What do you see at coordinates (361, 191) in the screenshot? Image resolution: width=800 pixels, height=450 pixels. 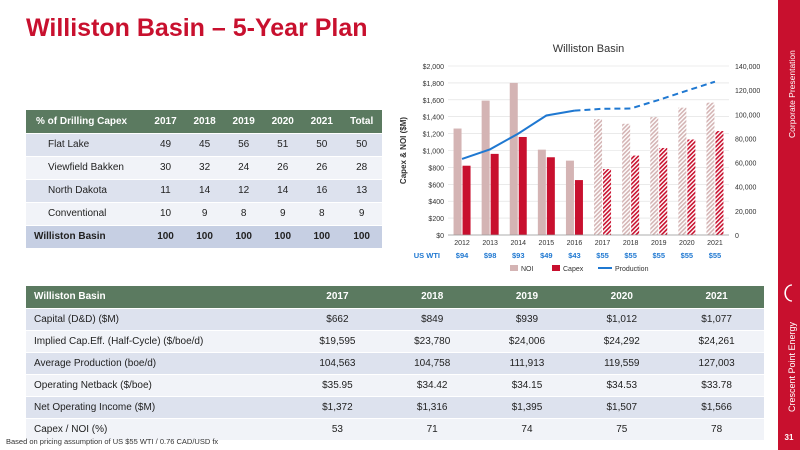 I see `table-cell: 13` at bounding box center [361, 191].